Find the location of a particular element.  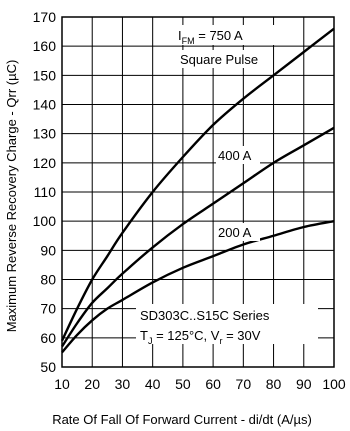

x-tick-label: 100 is located at coordinates (334, 384).